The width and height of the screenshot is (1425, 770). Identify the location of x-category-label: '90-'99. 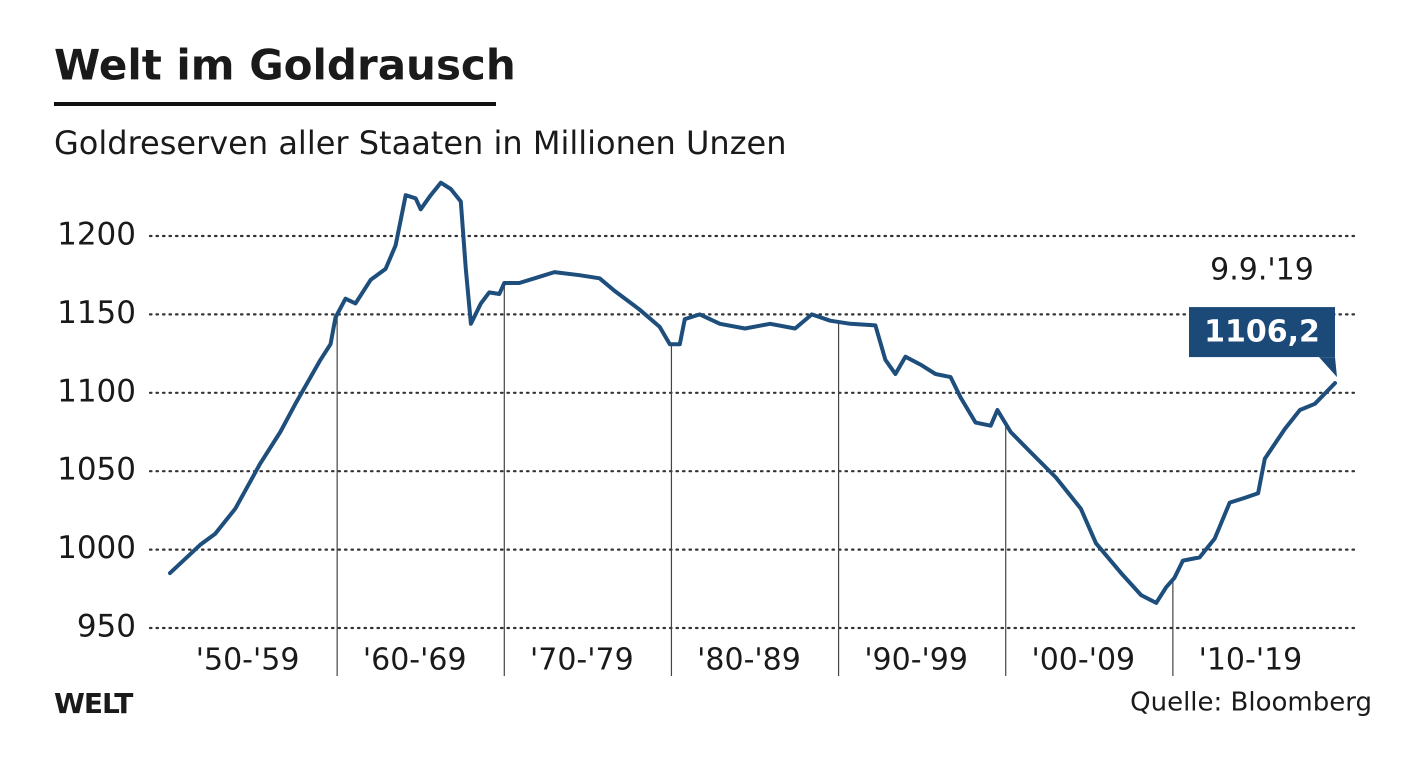
(916, 660).